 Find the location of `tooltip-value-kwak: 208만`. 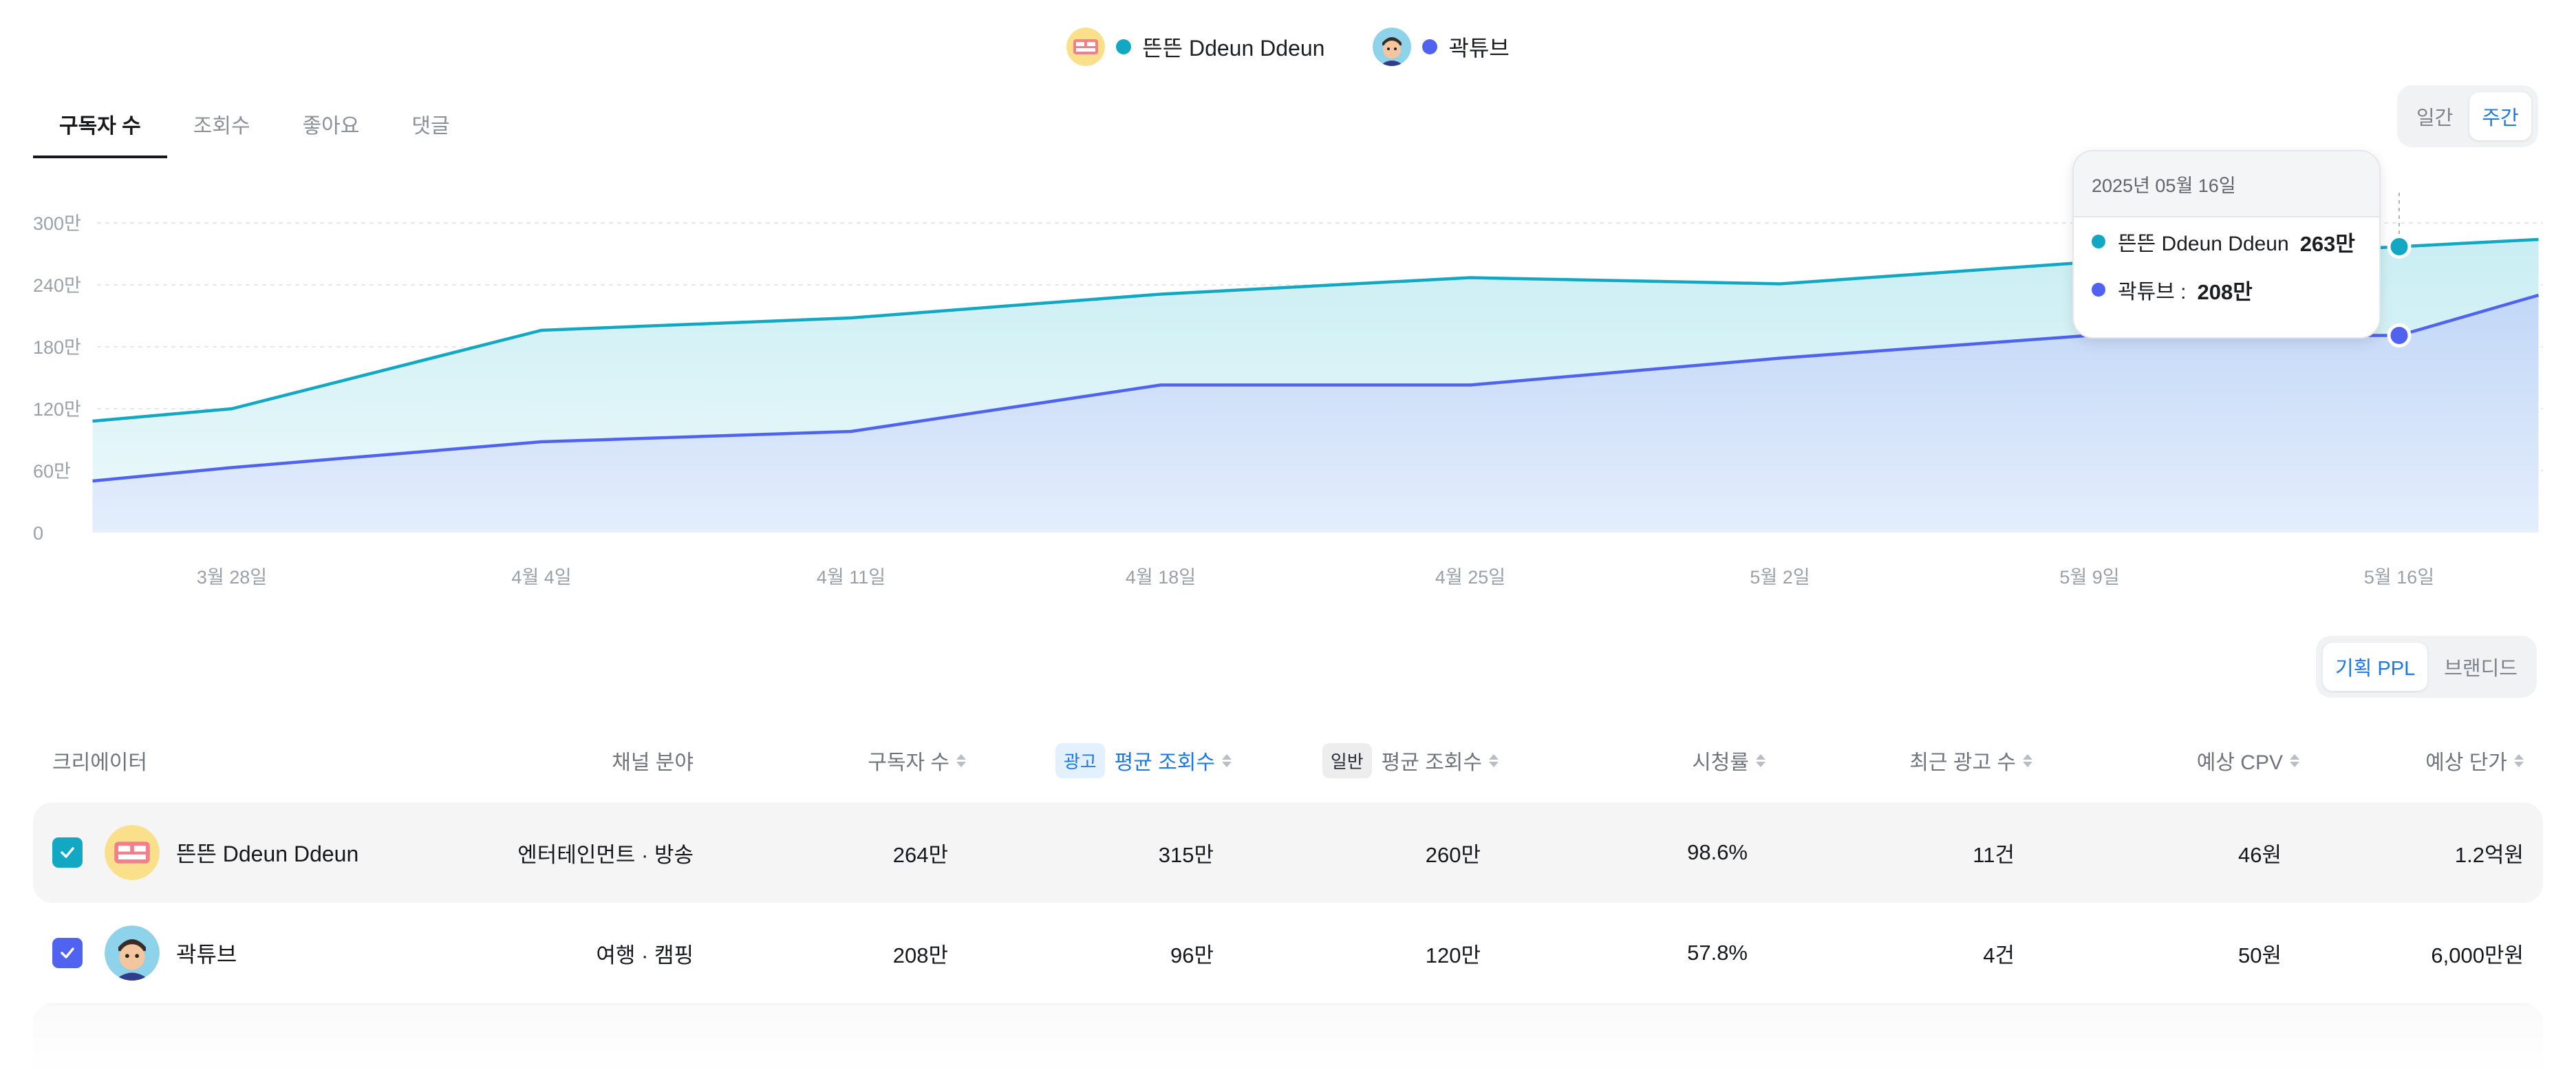

tooltip-value-kwak: 208만 is located at coordinates (2225, 291).